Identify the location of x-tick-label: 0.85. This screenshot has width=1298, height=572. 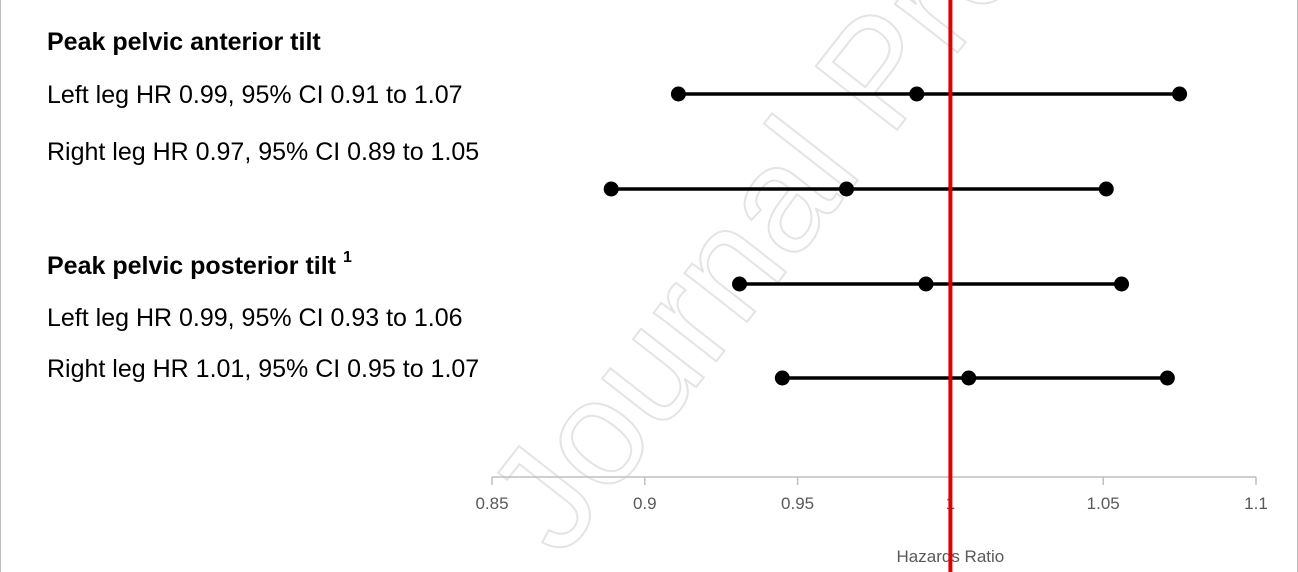
(491, 503).